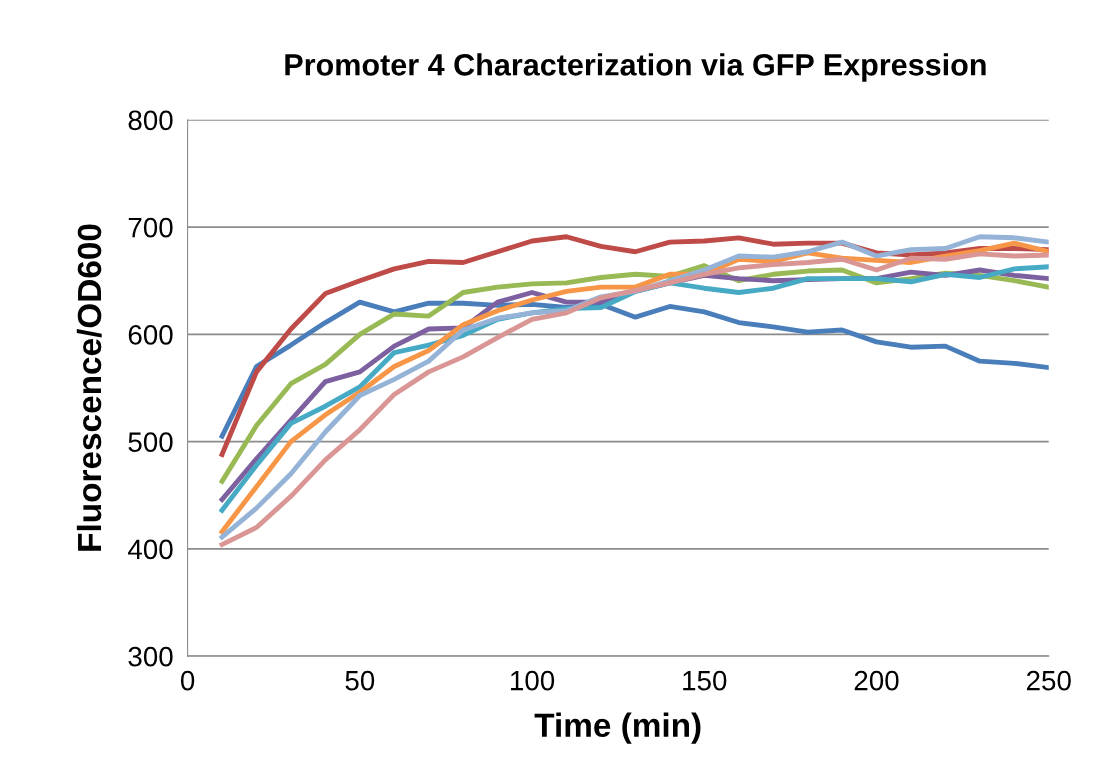  I want to click on x-tick-label: 150, so click(705, 680).